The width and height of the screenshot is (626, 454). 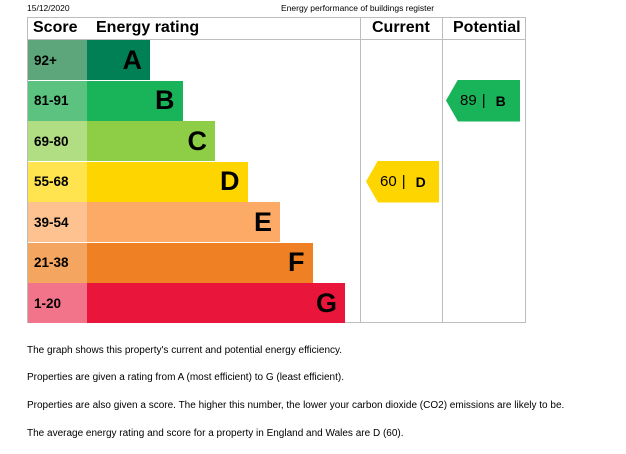 I want to click on current-score: 60, so click(x=388, y=181).